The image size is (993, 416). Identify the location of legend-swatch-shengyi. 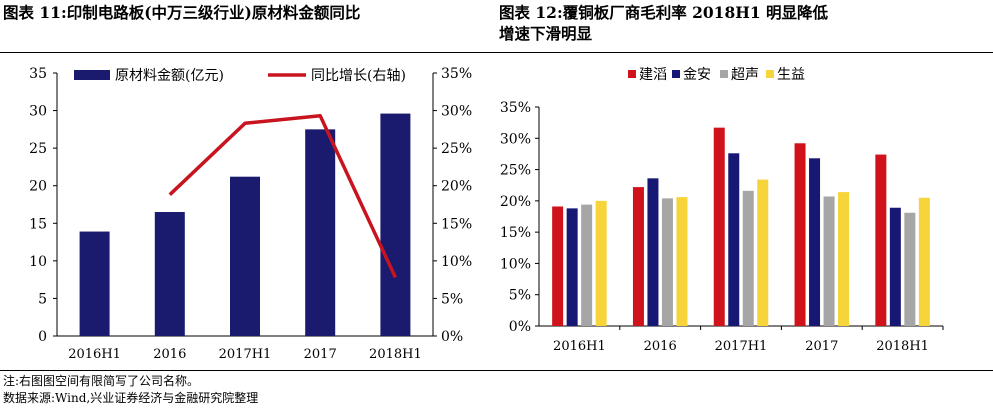
(770, 74).